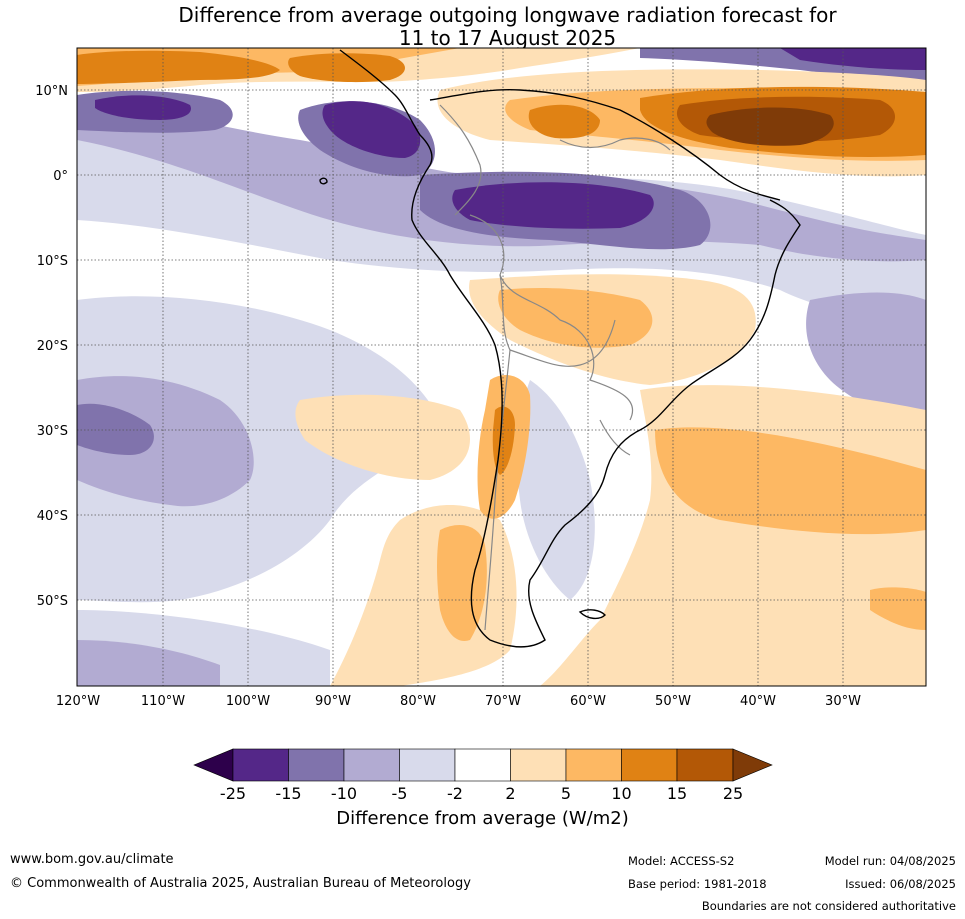 The width and height of the screenshot is (965, 919). What do you see at coordinates (505, 312) in the screenshot?
I see `border-peru-bolivia` at bounding box center [505, 312].